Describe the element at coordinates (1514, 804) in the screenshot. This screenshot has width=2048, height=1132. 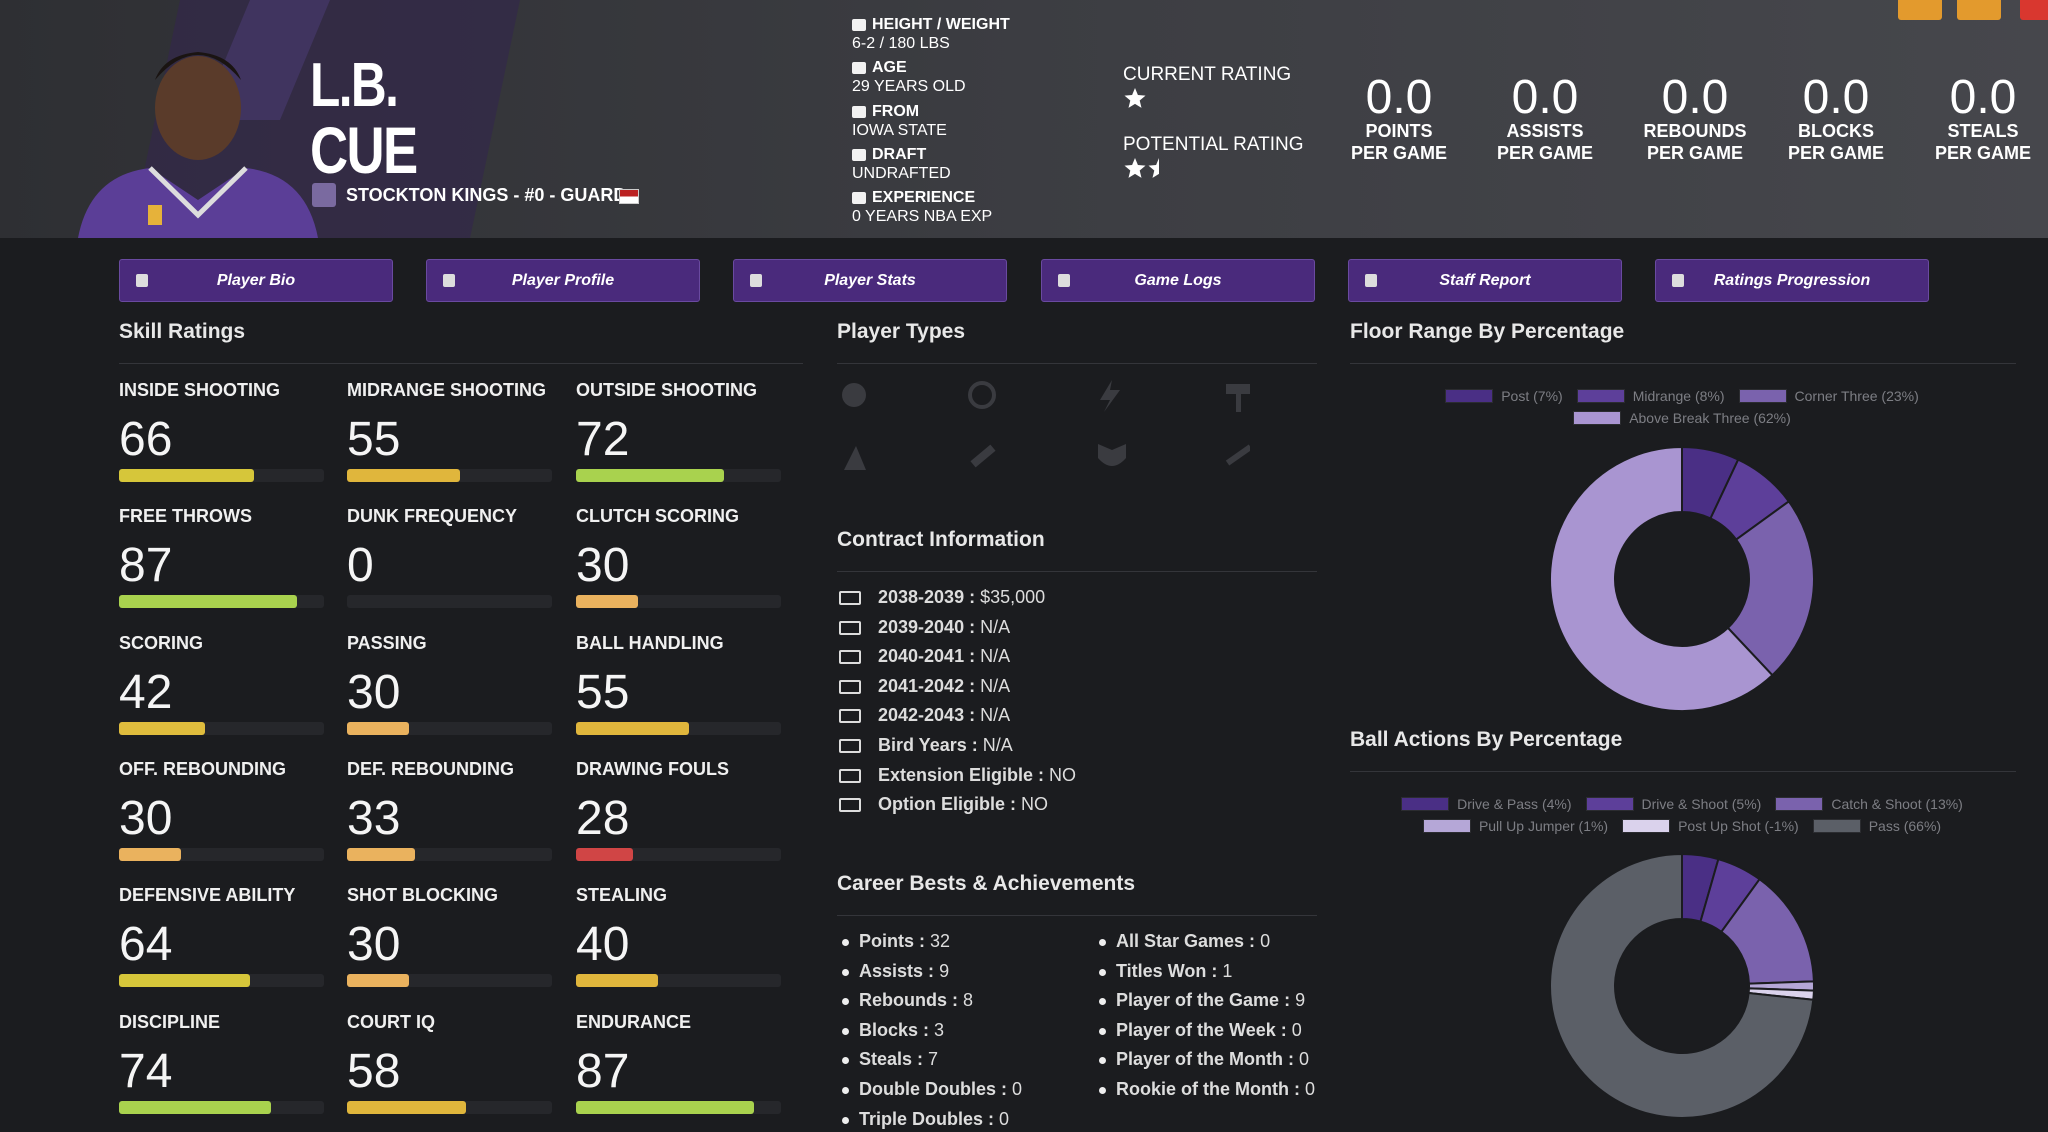
I see `legend-label: Drive & Pass (4%)` at that location.